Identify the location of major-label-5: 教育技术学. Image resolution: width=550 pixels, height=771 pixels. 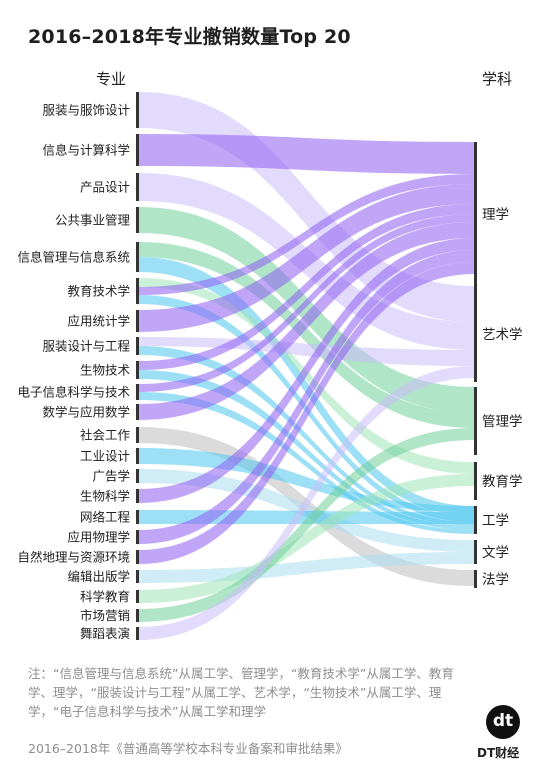
(98, 291).